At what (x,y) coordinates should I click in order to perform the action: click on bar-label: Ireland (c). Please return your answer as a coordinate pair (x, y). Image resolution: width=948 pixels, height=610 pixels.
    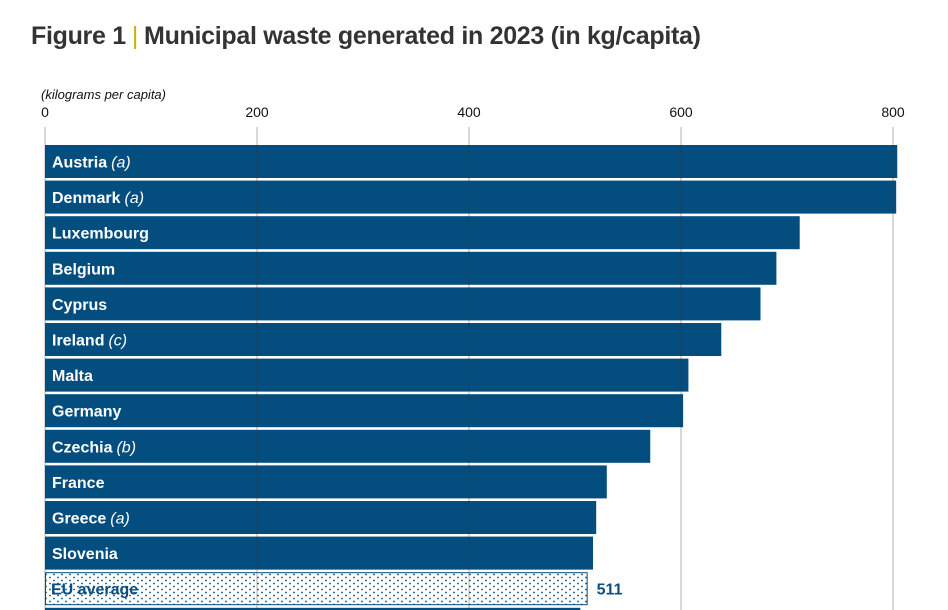
    Looking at the image, I should click on (89, 341).